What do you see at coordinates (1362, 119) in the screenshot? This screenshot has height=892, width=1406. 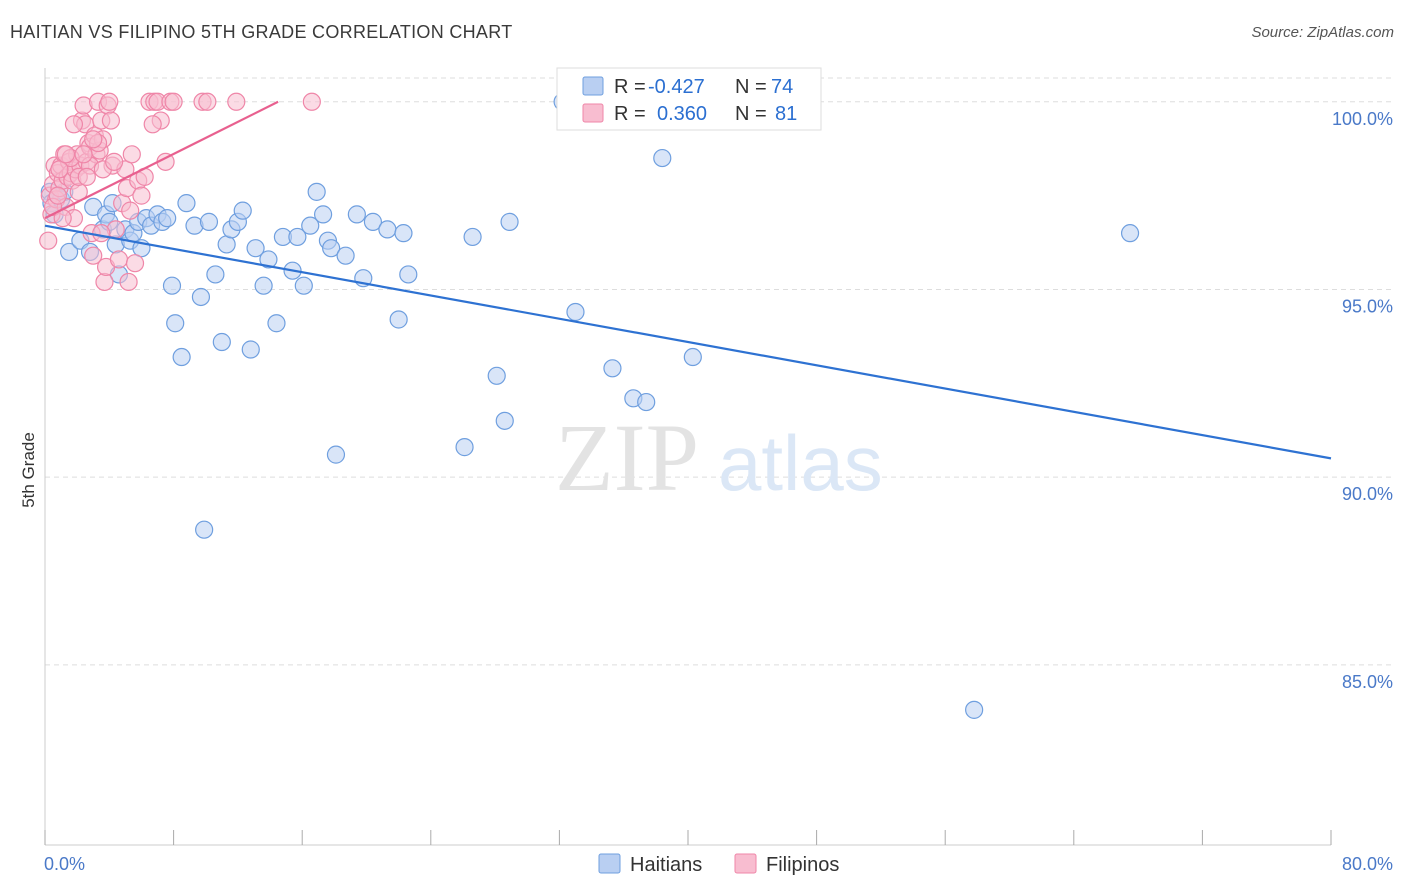 I see `y-tick-label-100: 100.0%` at bounding box center [1362, 119].